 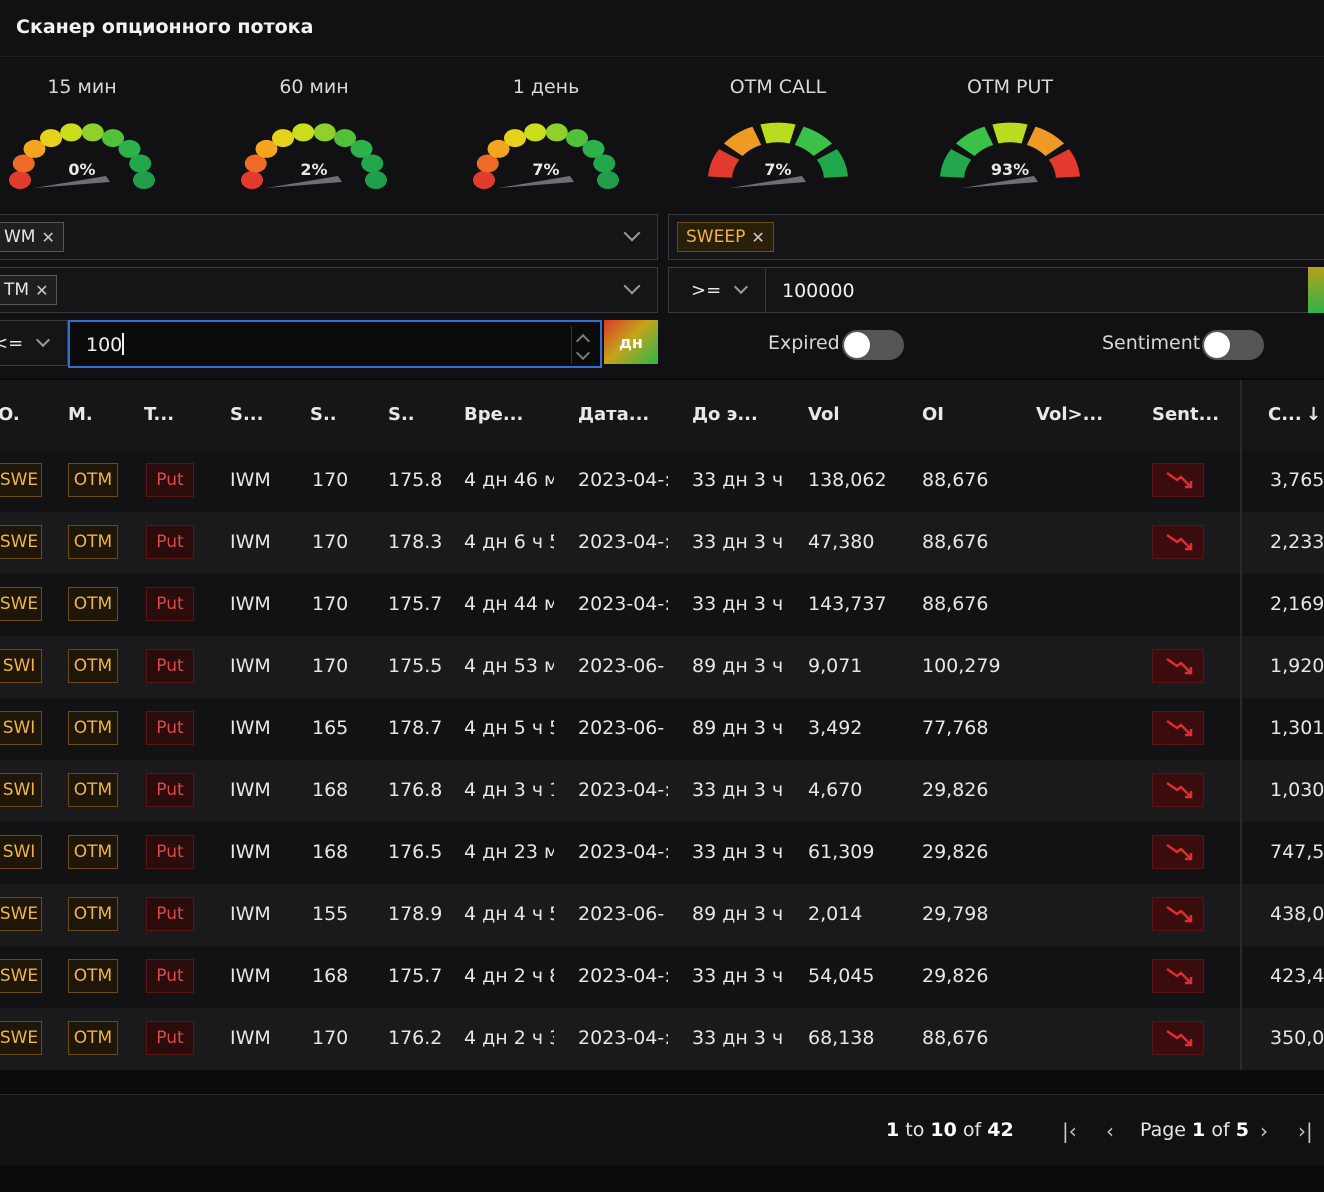 I want to click on spot-cell: 175.8, so click(x=415, y=480).